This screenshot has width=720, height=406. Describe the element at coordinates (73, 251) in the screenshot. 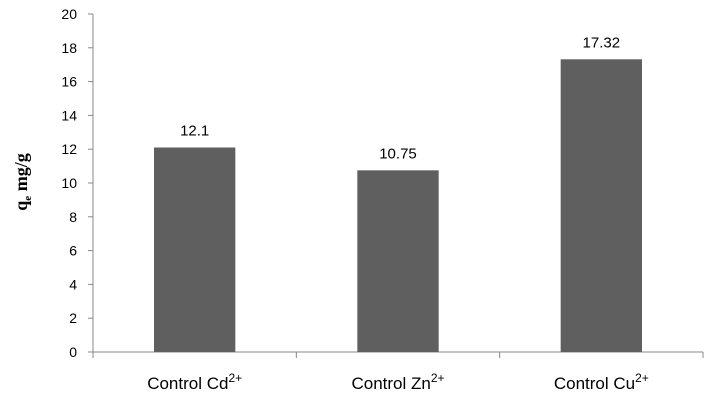

I see `y-tick-label: 6` at that location.